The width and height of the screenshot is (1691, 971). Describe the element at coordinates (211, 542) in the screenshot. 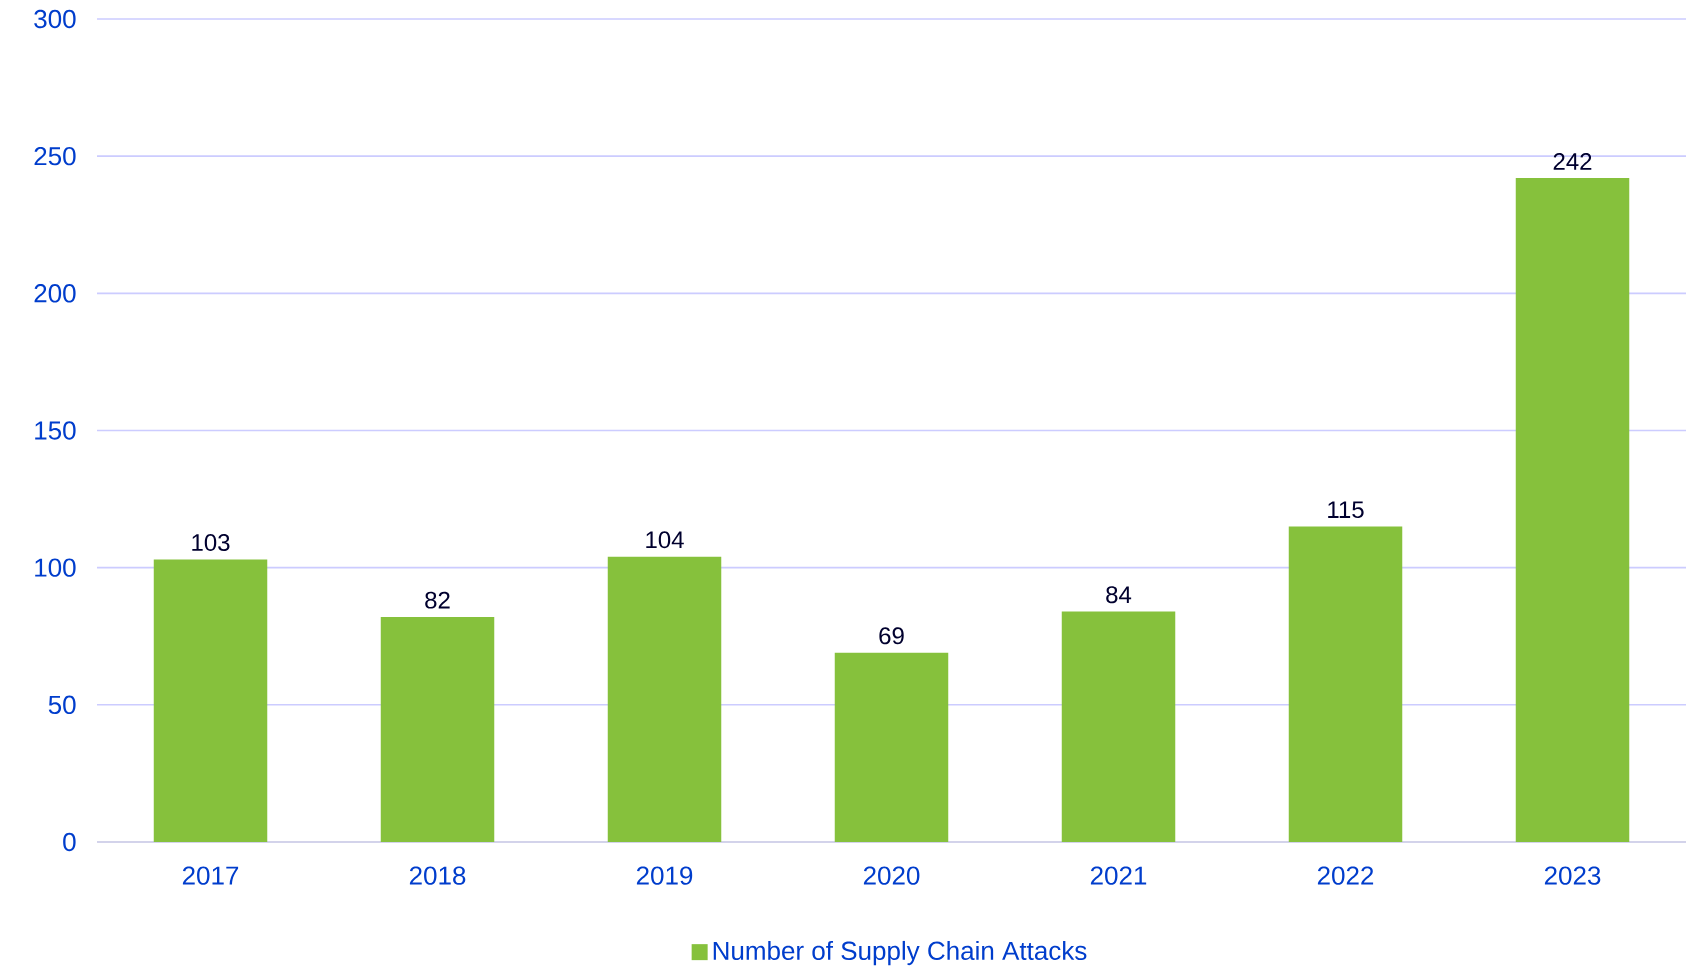

I see `data-label: 103` at that location.